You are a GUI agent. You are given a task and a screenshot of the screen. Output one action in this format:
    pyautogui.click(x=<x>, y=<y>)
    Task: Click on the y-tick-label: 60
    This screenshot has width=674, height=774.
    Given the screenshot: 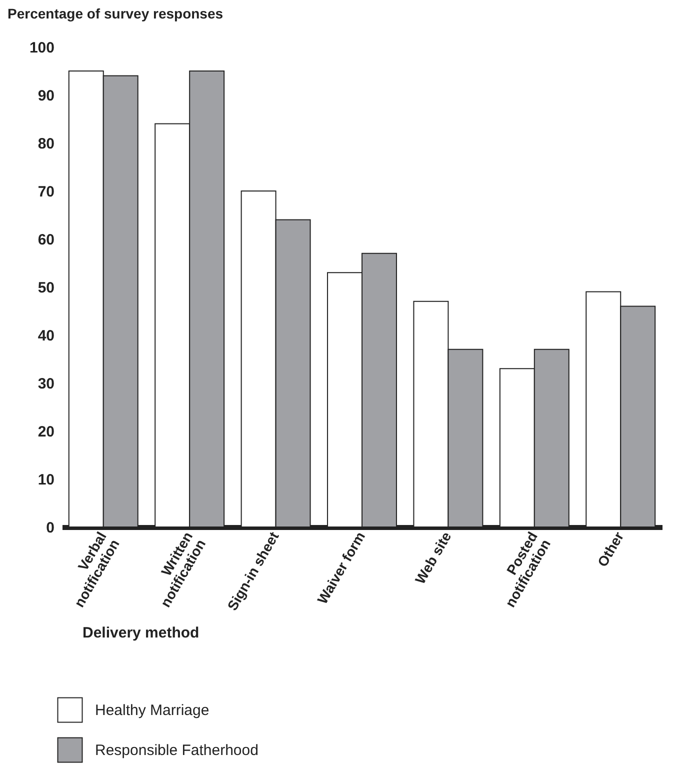 What is the action you would take?
    pyautogui.click(x=46, y=240)
    